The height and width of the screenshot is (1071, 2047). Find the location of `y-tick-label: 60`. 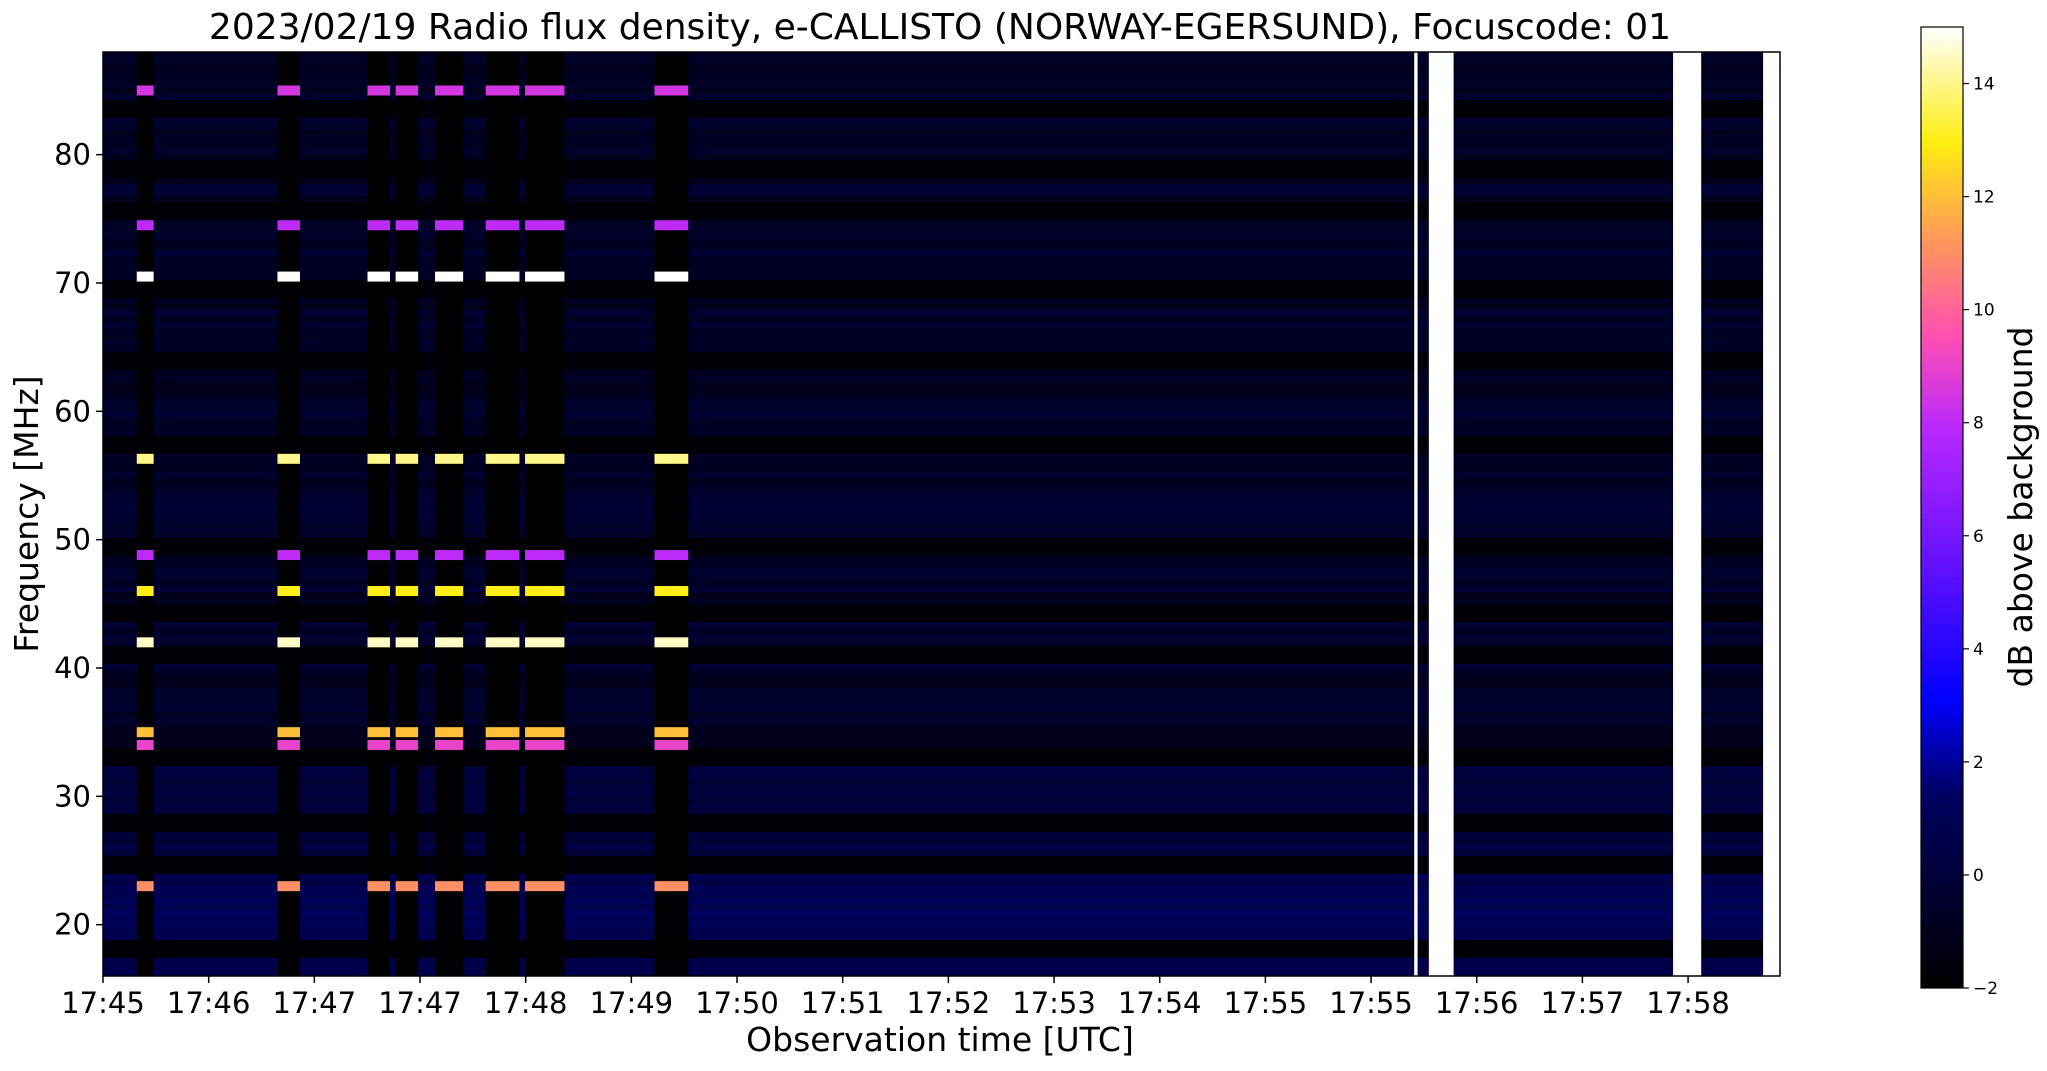

y-tick-label: 60 is located at coordinates (72, 411).